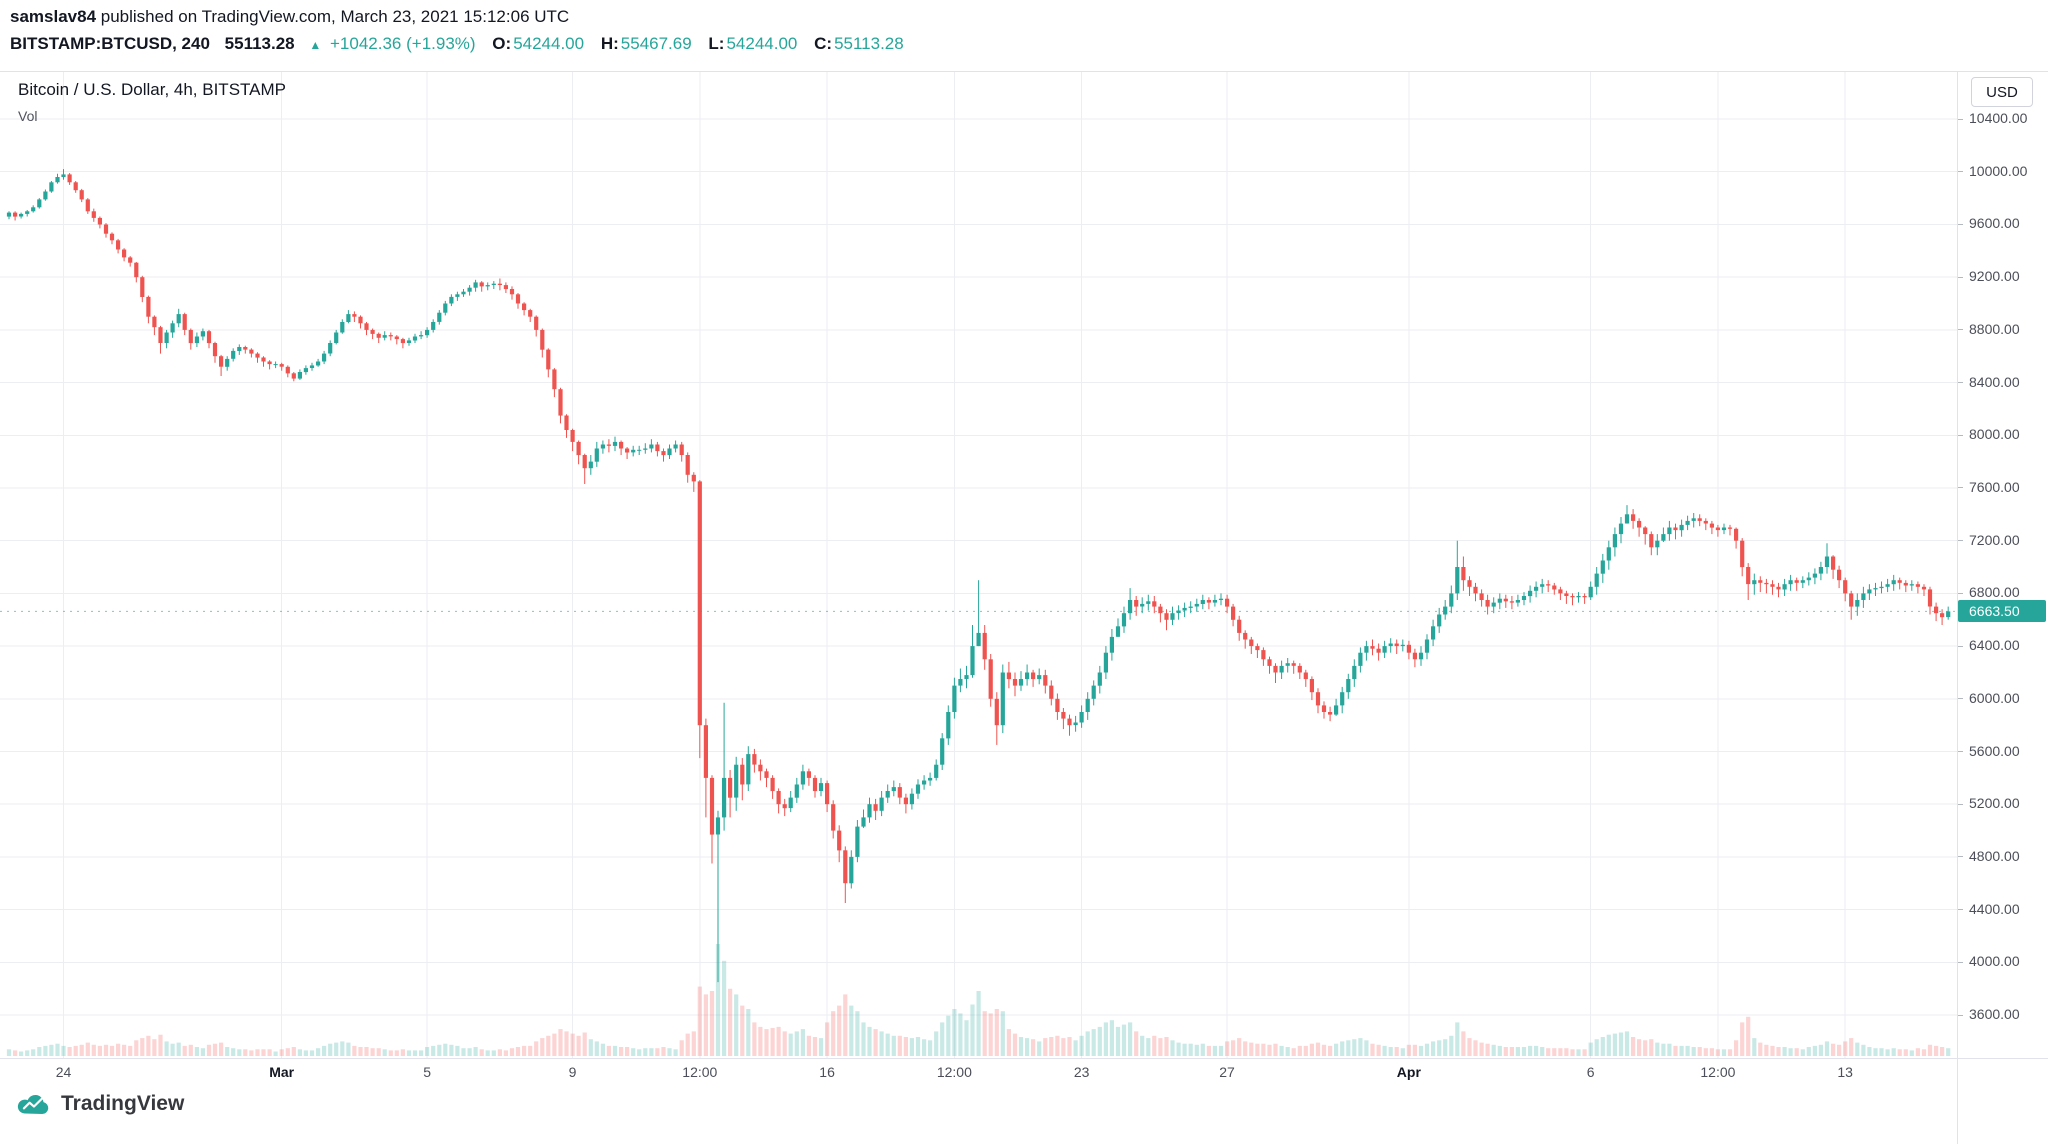  I want to click on price-axis-label: 6400.00, so click(1994, 645).